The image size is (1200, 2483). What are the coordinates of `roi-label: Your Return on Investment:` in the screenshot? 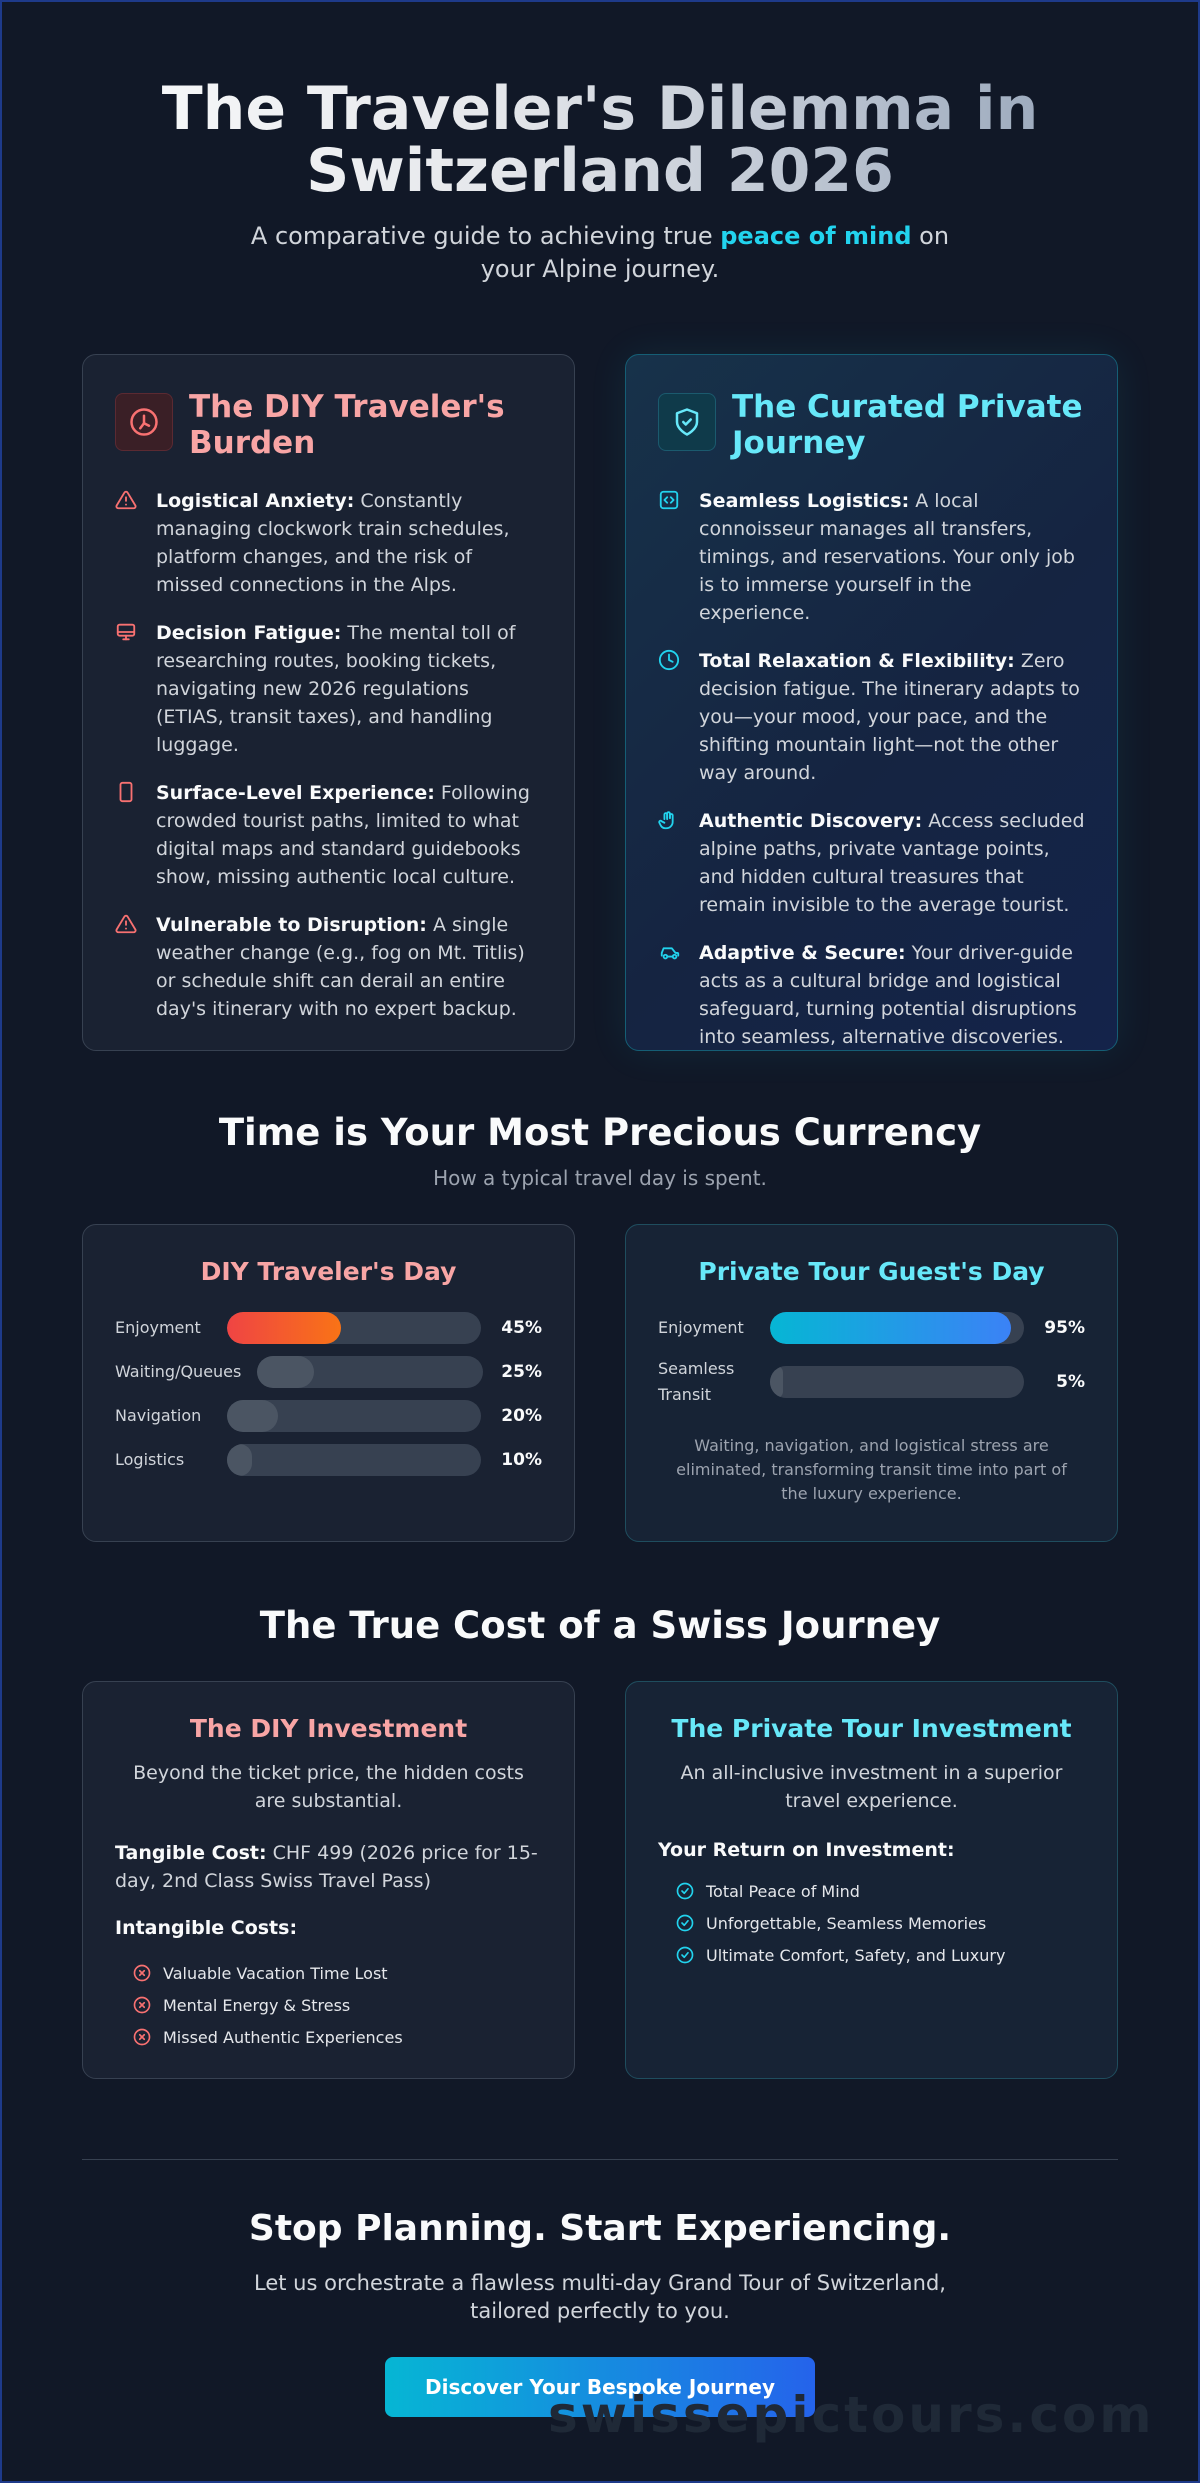 It's located at (806, 1850).